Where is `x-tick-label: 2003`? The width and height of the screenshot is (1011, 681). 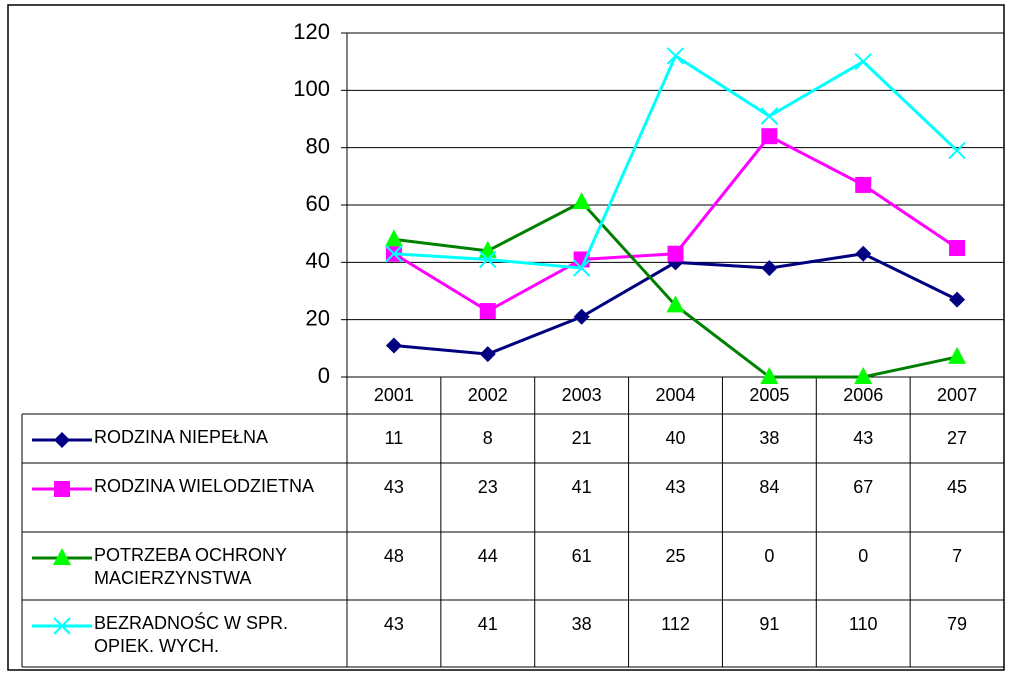 x-tick-label: 2003 is located at coordinates (582, 395).